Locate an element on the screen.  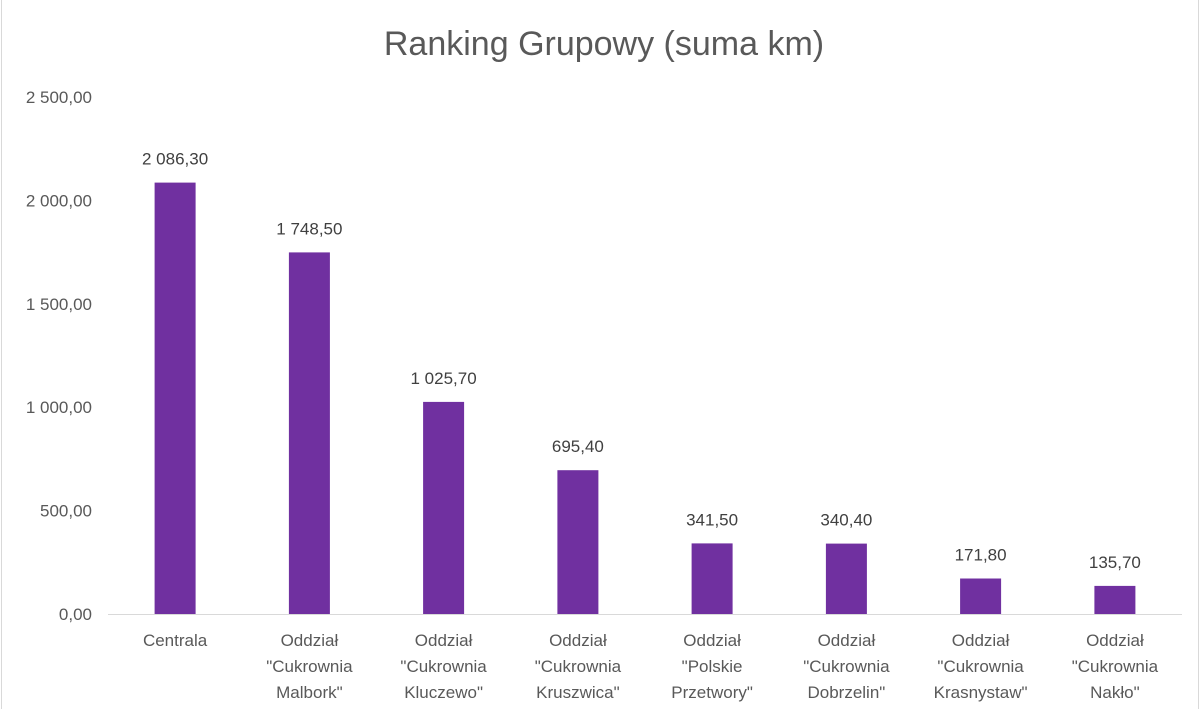
x-tick-label: Oddział "Cukrownia Kruszwica" is located at coordinates (578, 666).